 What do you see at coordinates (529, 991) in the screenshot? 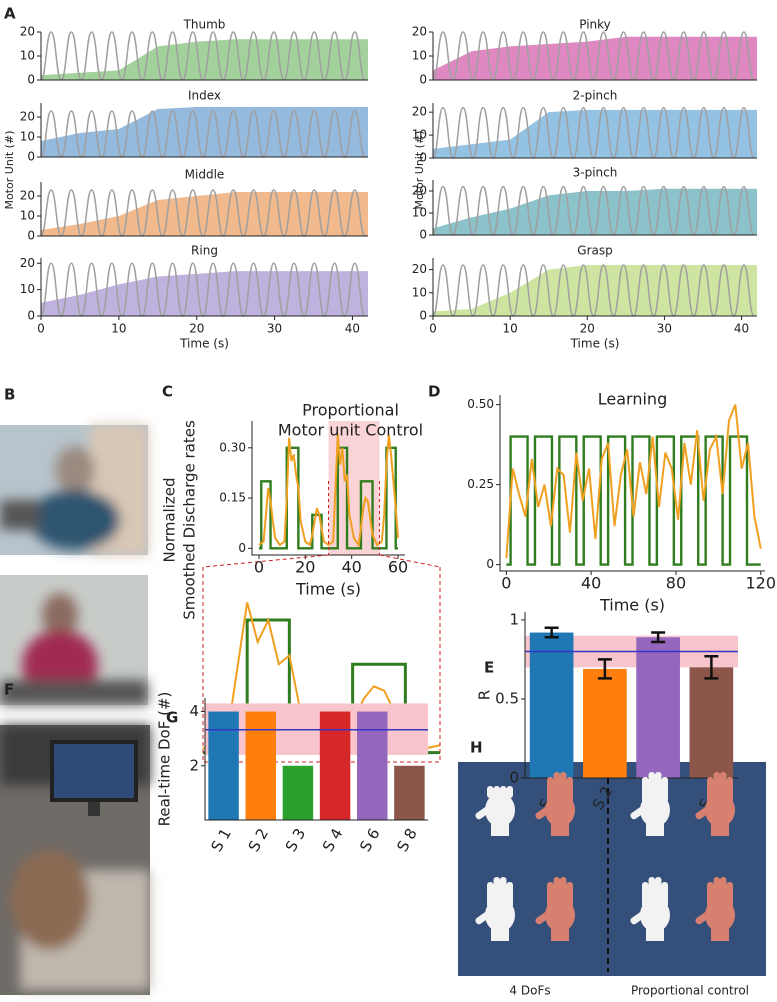
I see `panel-h-label: 4 DoFs` at bounding box center [529, 991].